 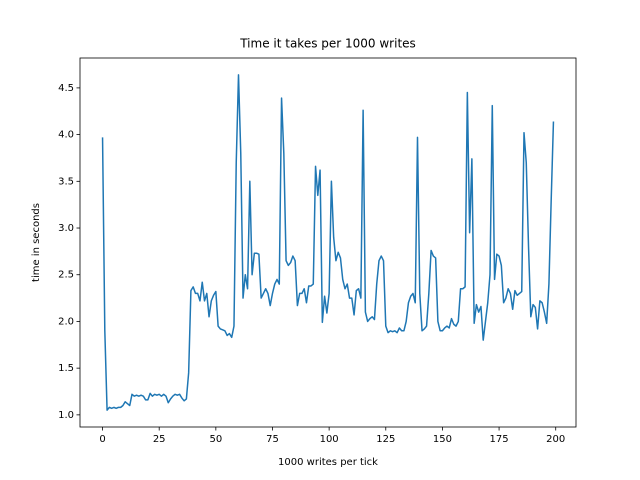 What do you see at coordinates (555, 439) in the screenshot?
I see `x-tick-label: 200` at bounding box center [555, 439].